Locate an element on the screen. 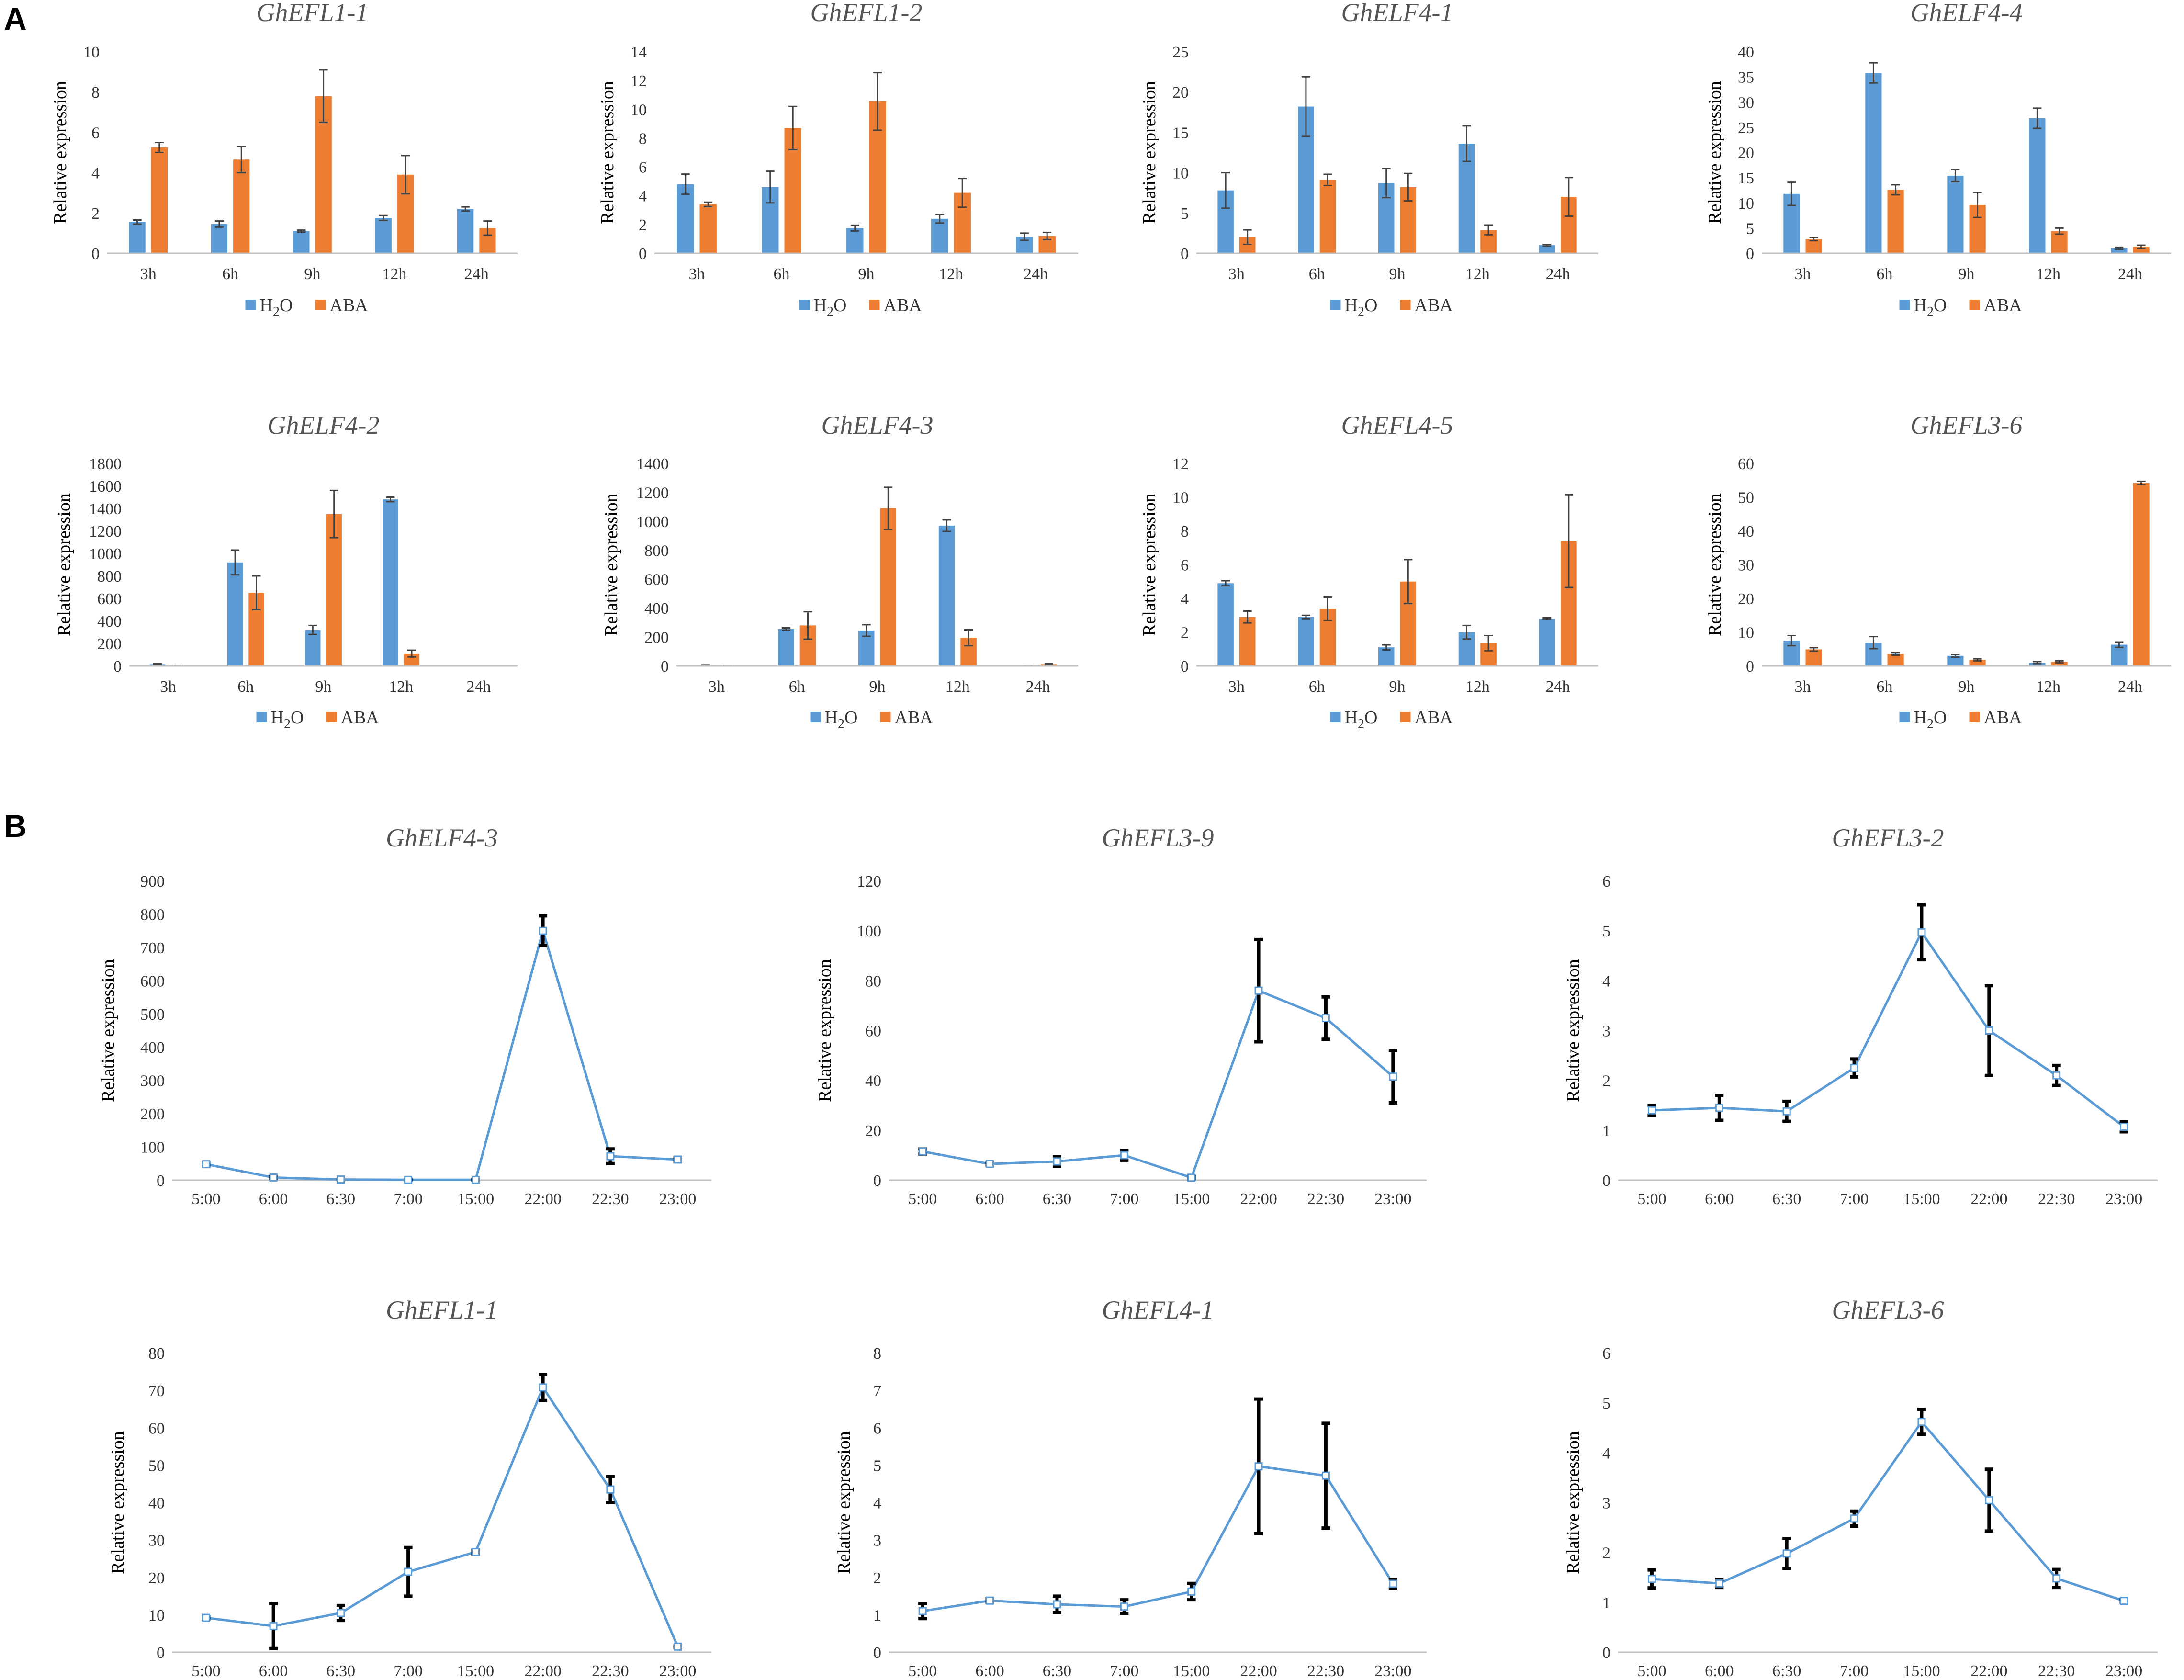 The height and width of the screenshot is (1680, 2184). legend-swatch-h2o is located at coordinates (250, 305).